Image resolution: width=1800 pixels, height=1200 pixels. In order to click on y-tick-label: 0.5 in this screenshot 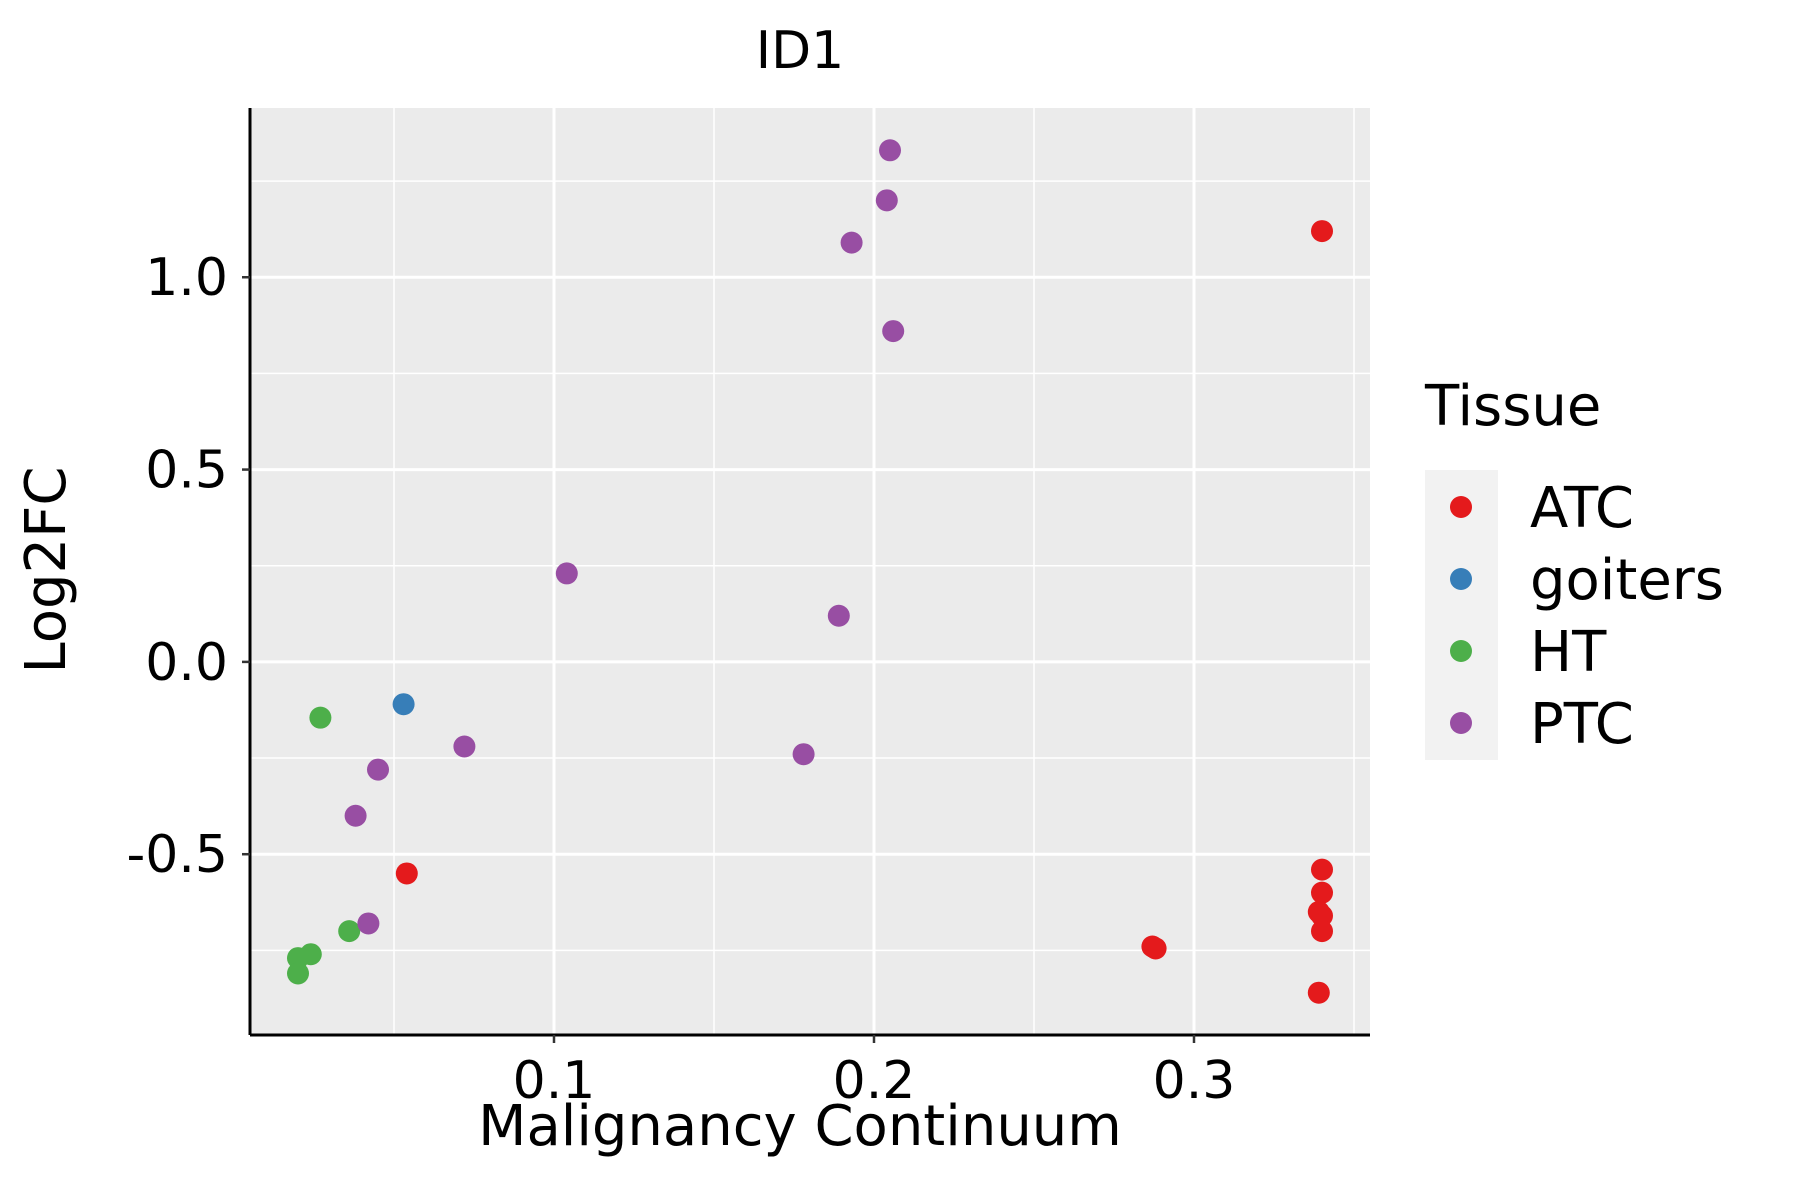, I will do `click(186, 471)`.